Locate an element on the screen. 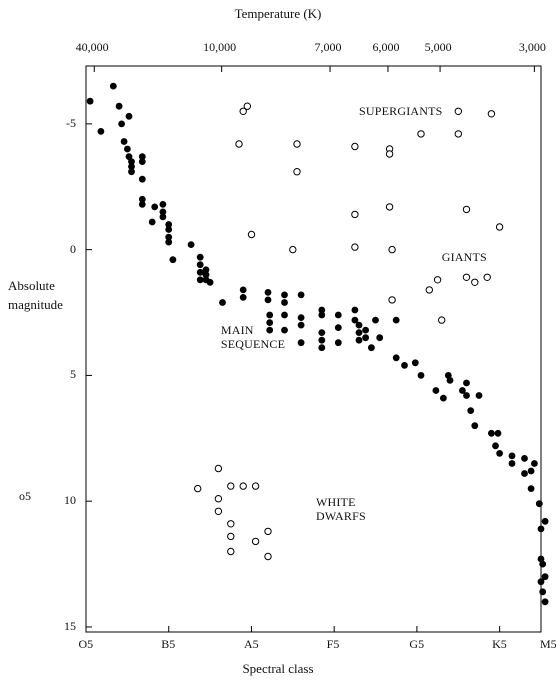  side-label: o5 is located at coordinates (25, 496).